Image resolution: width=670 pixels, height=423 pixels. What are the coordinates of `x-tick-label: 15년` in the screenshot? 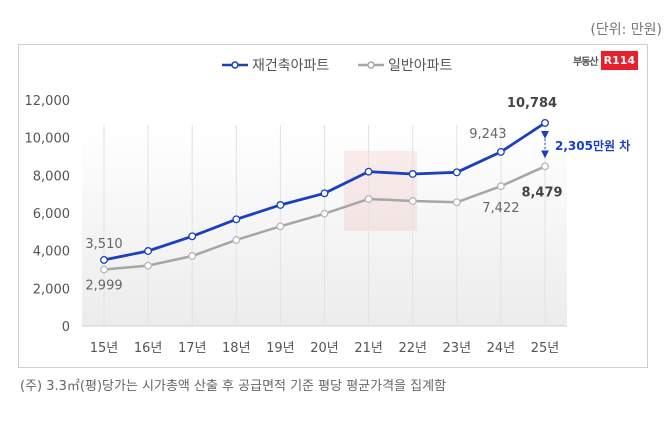 It's located at (104, 348).